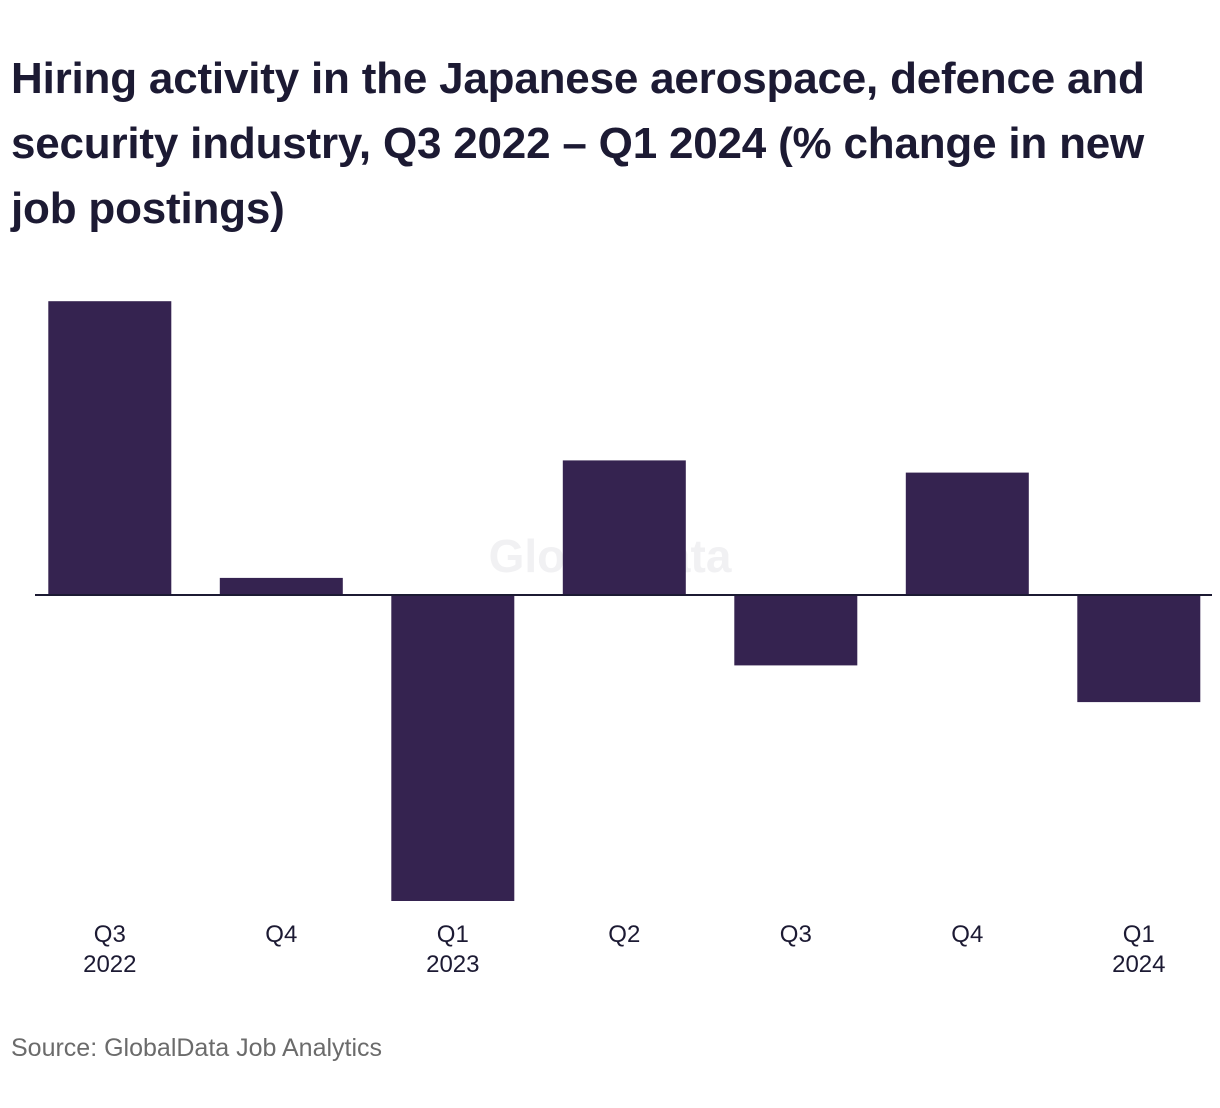 This screenshot has height=1108, width=1220. Describe the element at coordinates (1138, 949) in the screenshot. I see `x-tick-label-6: Q1 2024` at that location.